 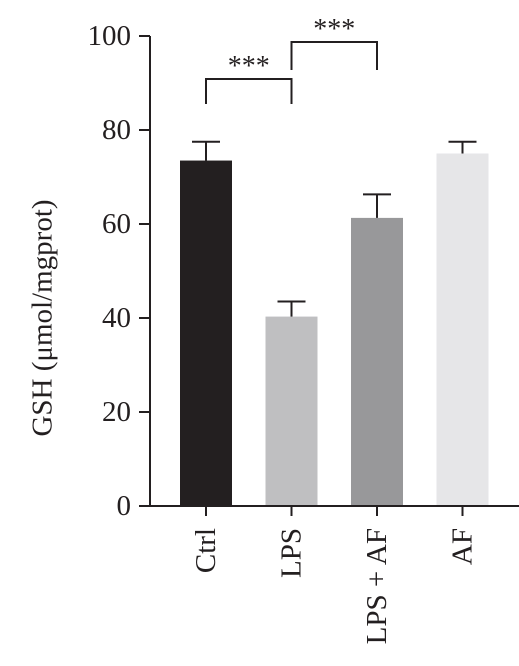 What do you see at coordinates (462, 329) in the screenshot?
I see `bar-af` at bounding box center [462, 329].